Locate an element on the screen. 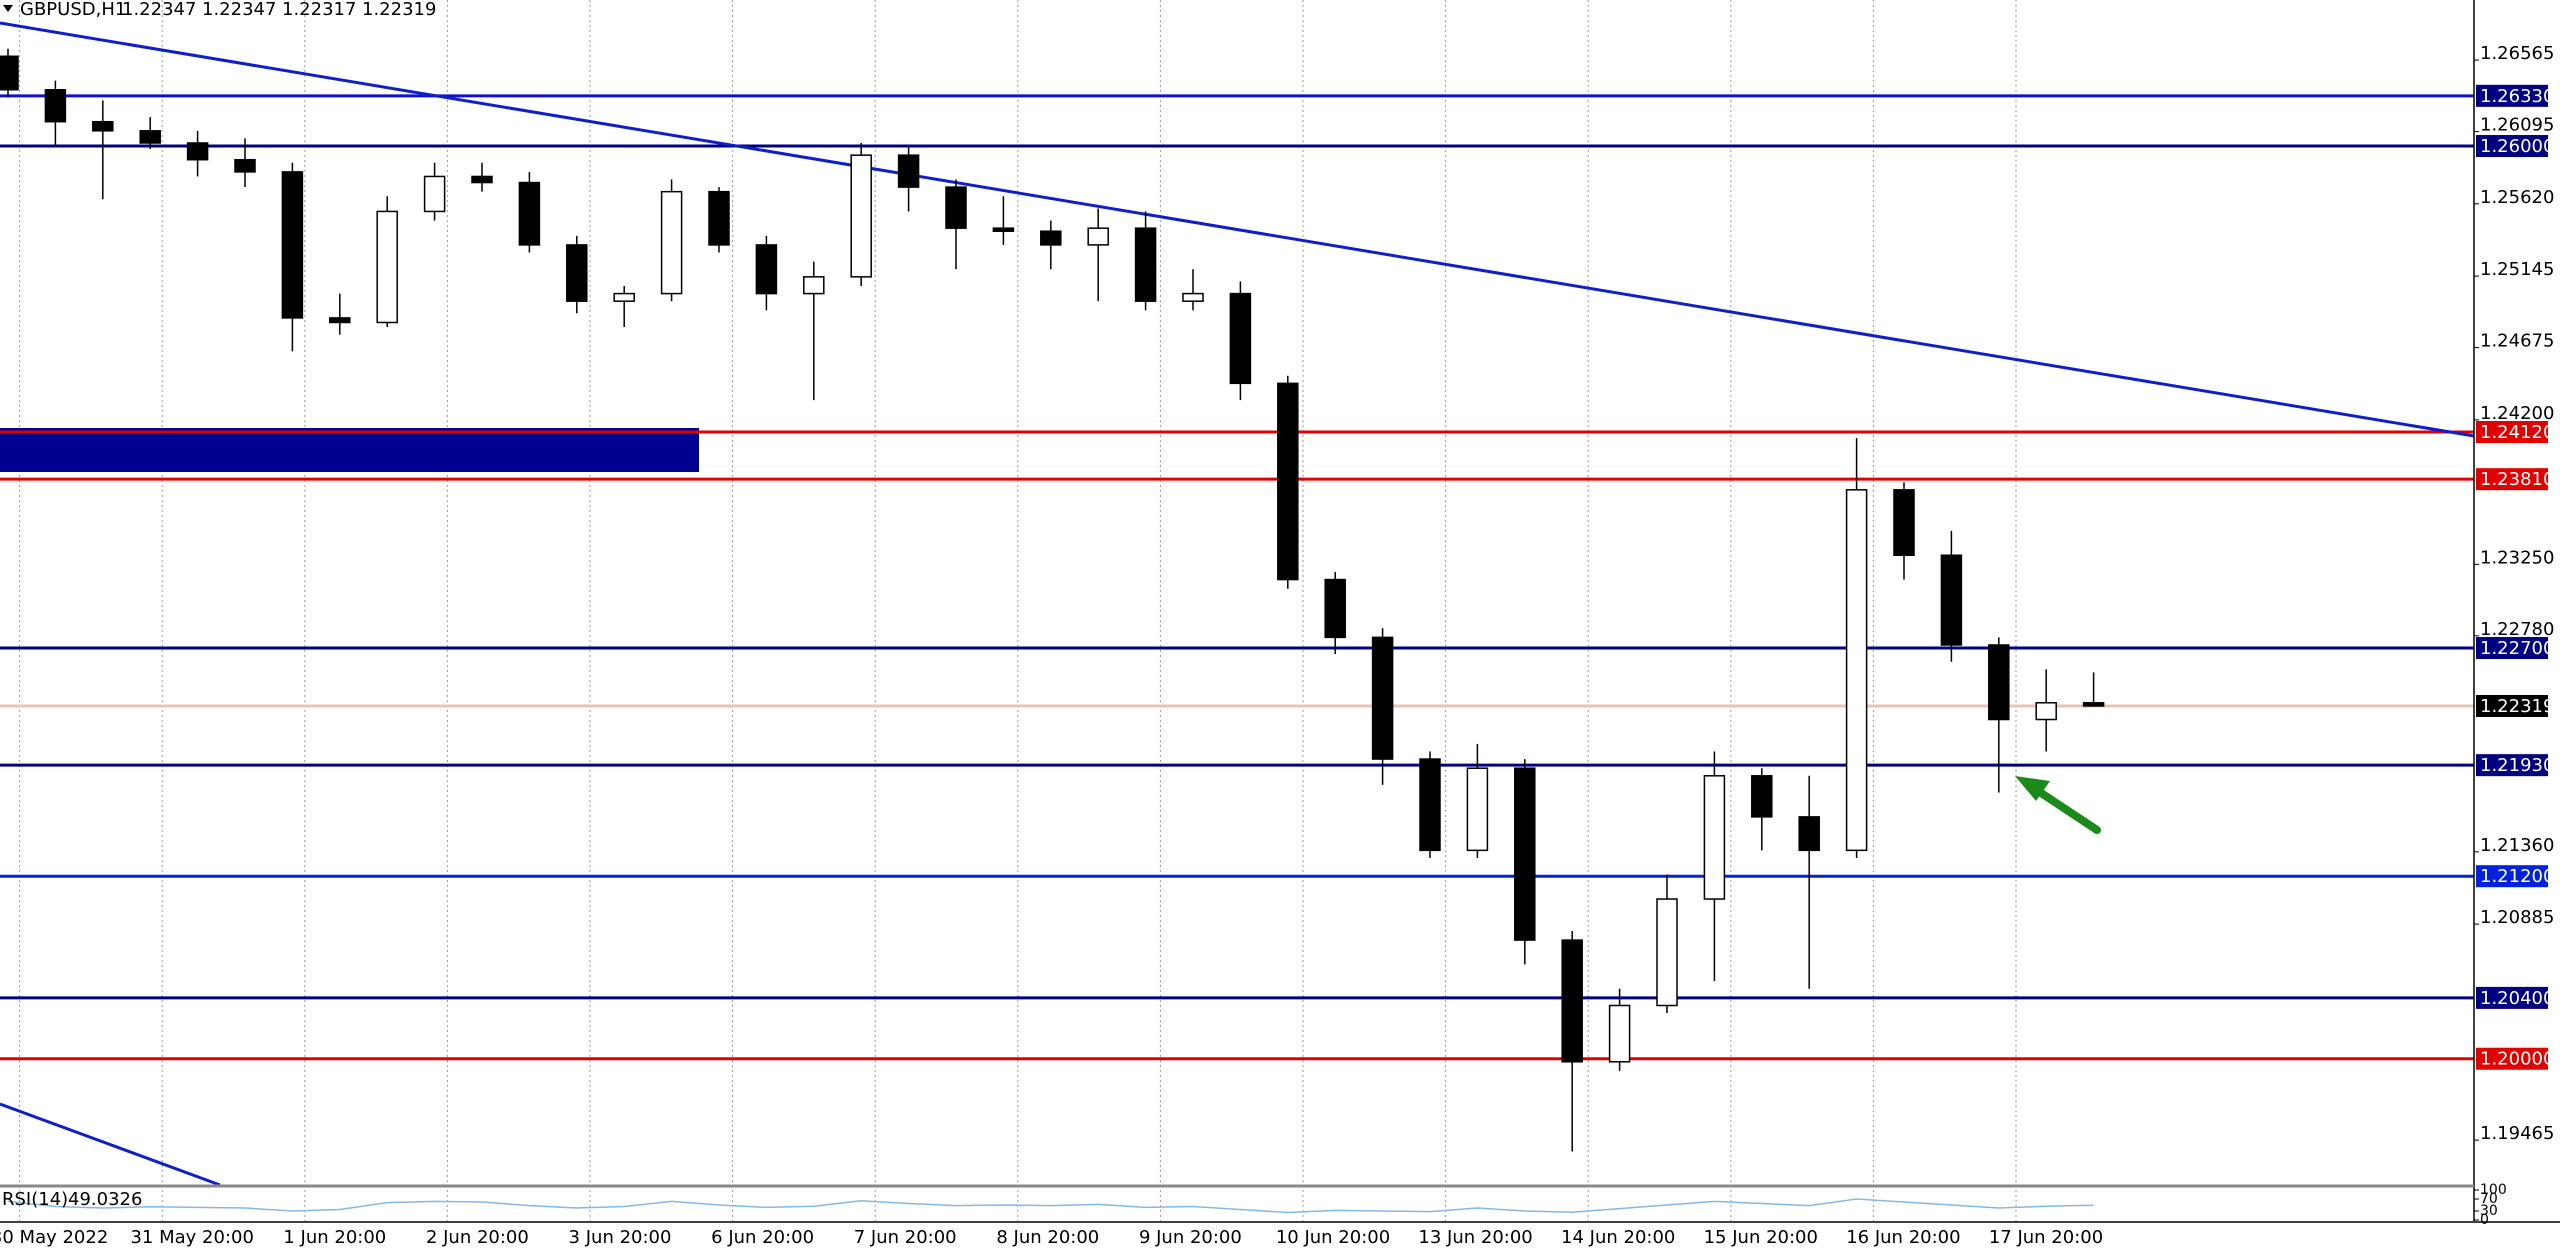 The width and height of the screenshot is (2560, 1249). y-tick-label: 1.24200 is located at coordinates (2517, 413).